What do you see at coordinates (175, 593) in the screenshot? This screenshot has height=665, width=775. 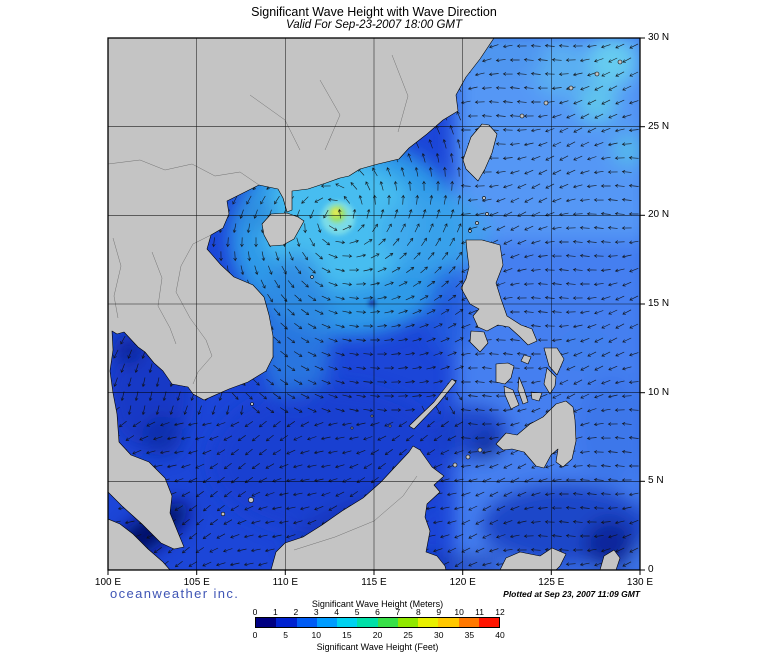 I see `oceanweather-logo-text: oceanweather inc.` at bounding box center [175, 593].